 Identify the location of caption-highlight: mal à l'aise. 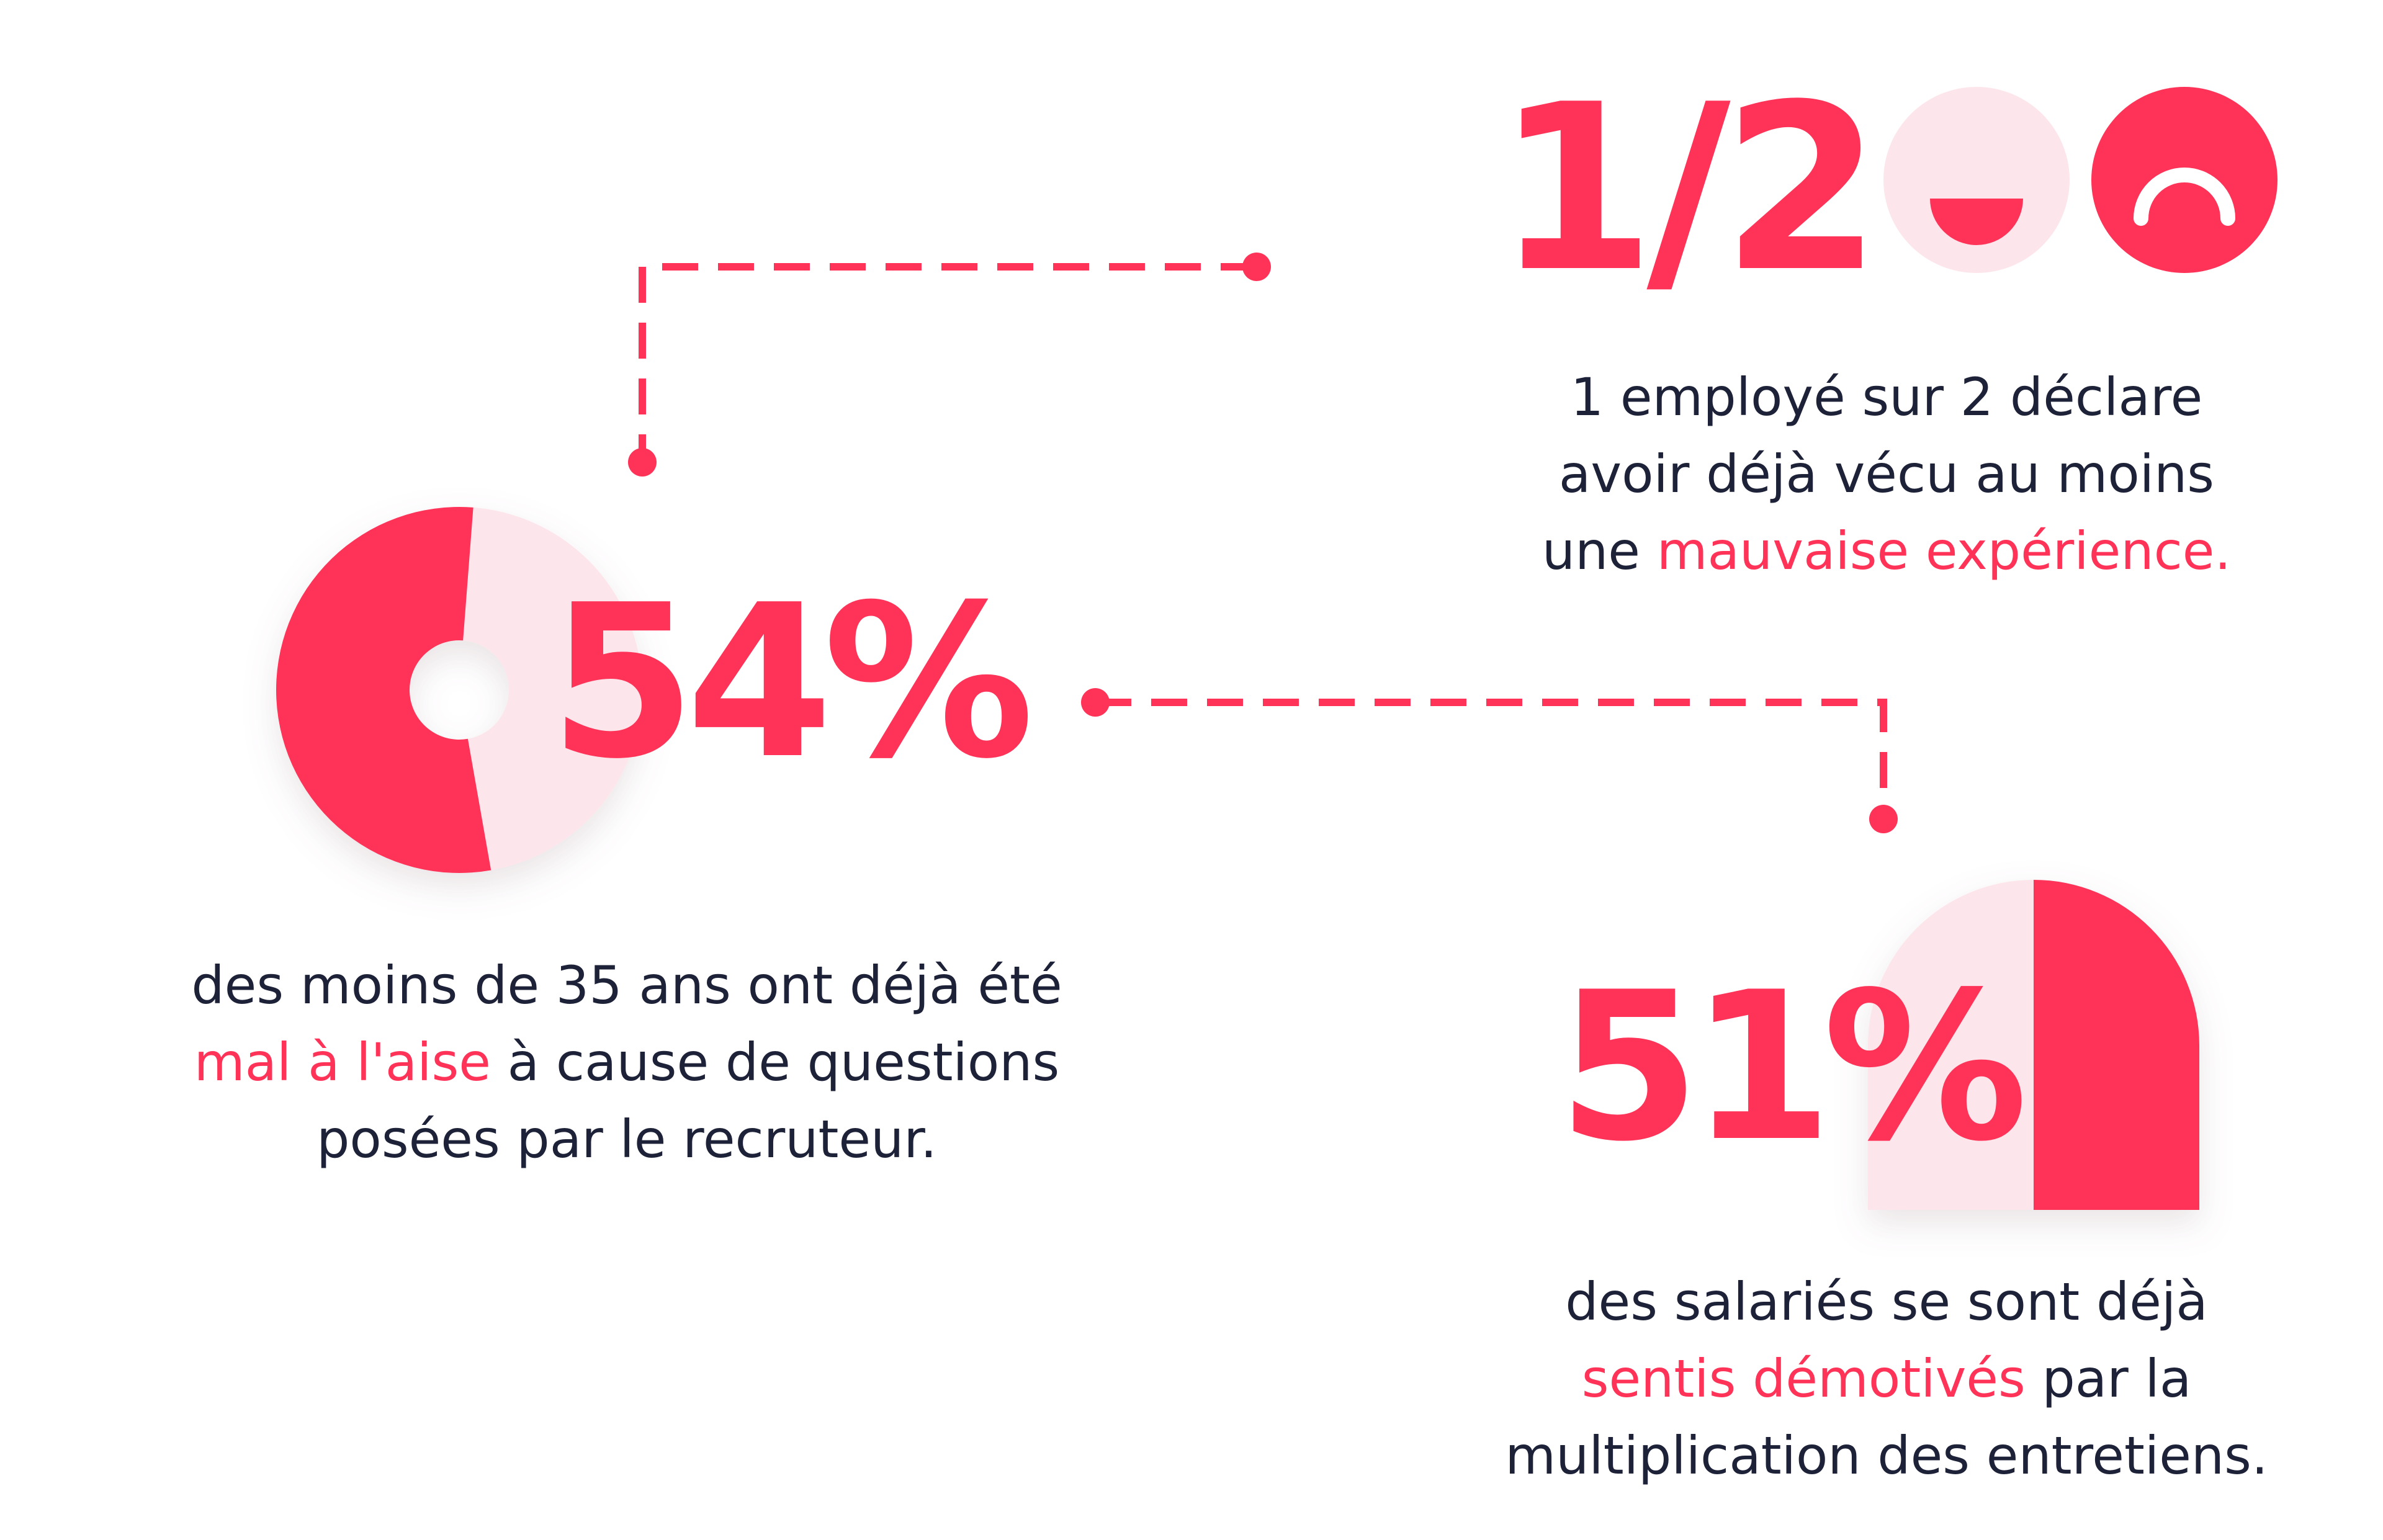
(342, 1062).